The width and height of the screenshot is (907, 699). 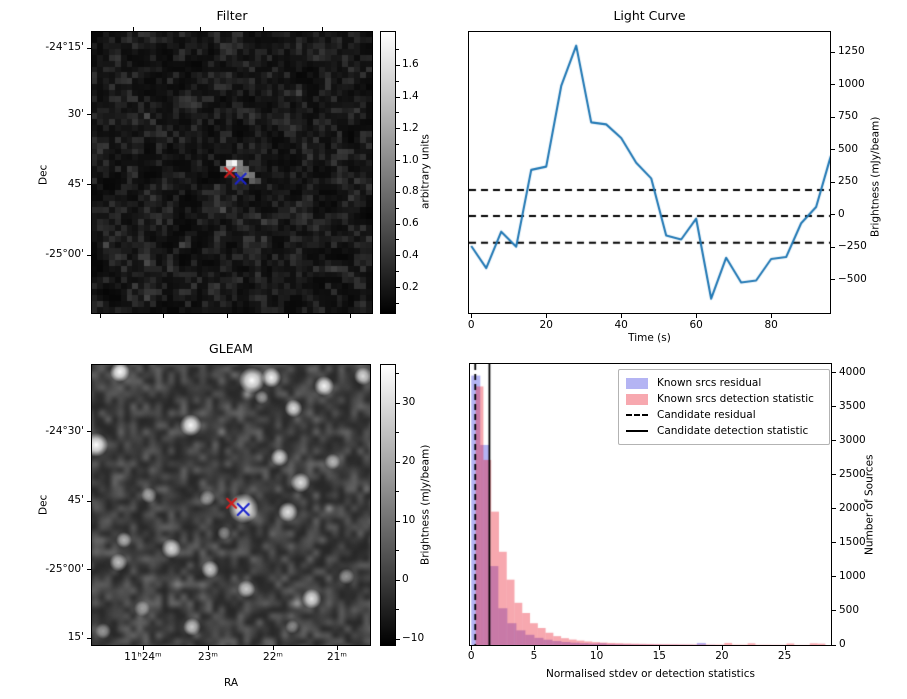 What do you see at coordinates (637, 431) in the screenshot?
I see `solid-line-icon` at bounding box center [637, 431].